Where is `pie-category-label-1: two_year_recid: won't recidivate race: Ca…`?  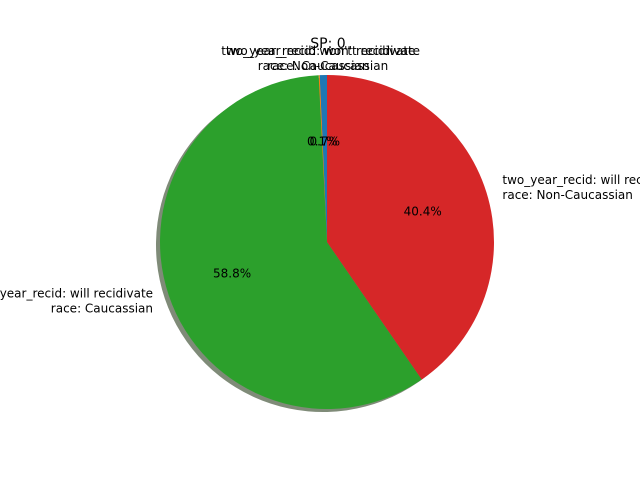 pie-category-label-1: two_year_recid: won't recidivate race: Ca… is located at coordinates (318, 58).